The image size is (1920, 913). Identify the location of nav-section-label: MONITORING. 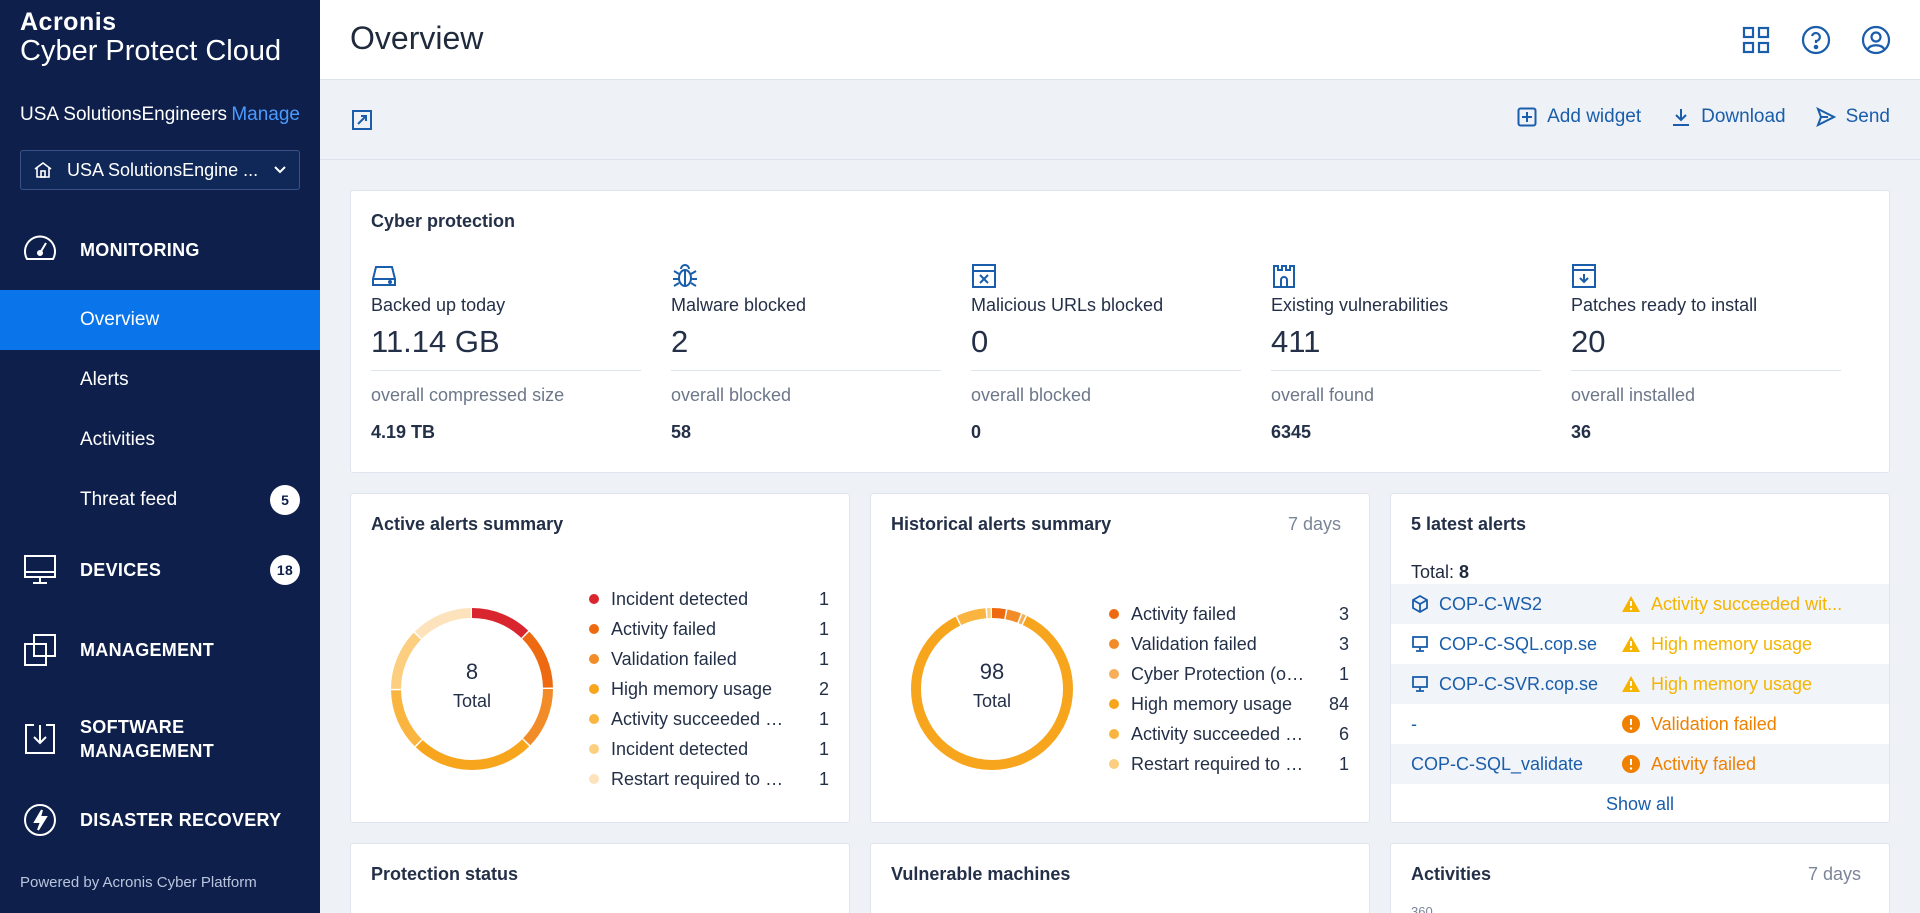
(140, 249).